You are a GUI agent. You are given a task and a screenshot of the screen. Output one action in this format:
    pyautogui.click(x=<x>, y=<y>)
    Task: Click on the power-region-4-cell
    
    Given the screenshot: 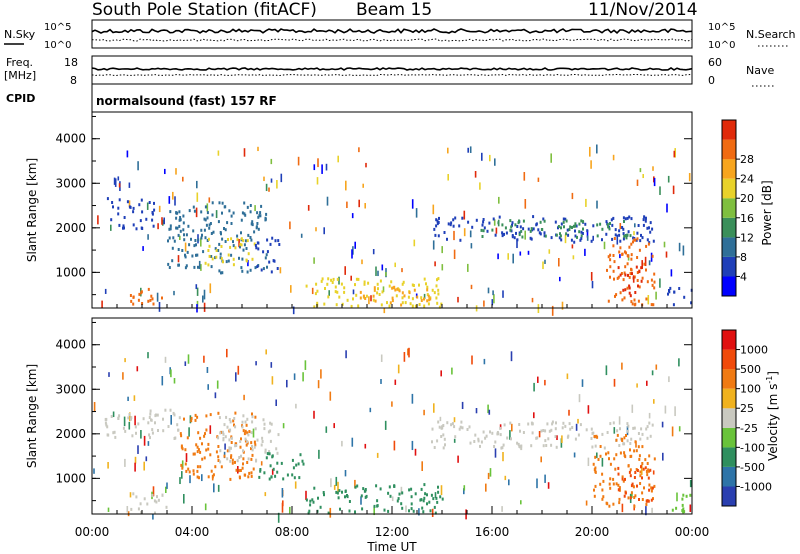 What is the action you would take?
    pyautogui.click(x=267, y=240)
    